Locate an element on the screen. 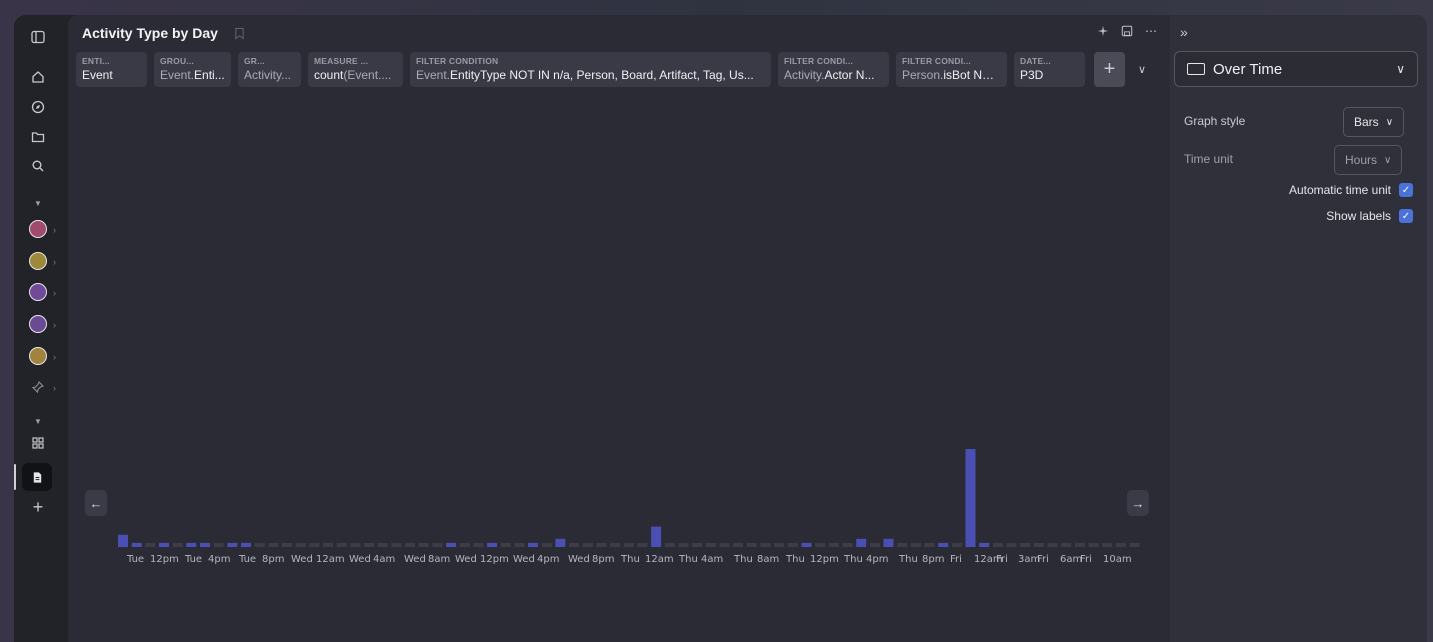 The height and width of the screenshot is (642, 1433). scroll-right-button: → is located at coordinates (1138, 503).